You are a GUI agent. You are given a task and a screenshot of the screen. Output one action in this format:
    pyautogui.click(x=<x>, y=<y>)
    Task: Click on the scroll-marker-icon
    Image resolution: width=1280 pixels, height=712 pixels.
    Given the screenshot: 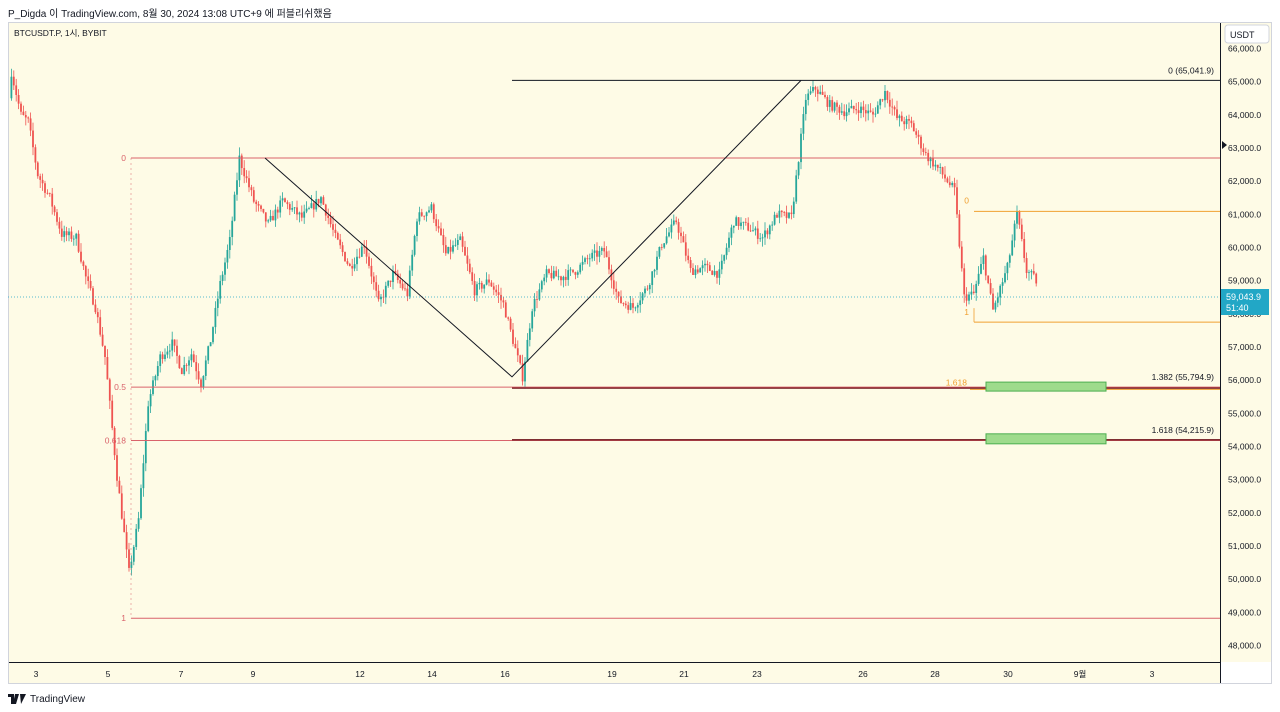 What is the action you would take?
    pyautogui.click(x=1224, y=145)
    